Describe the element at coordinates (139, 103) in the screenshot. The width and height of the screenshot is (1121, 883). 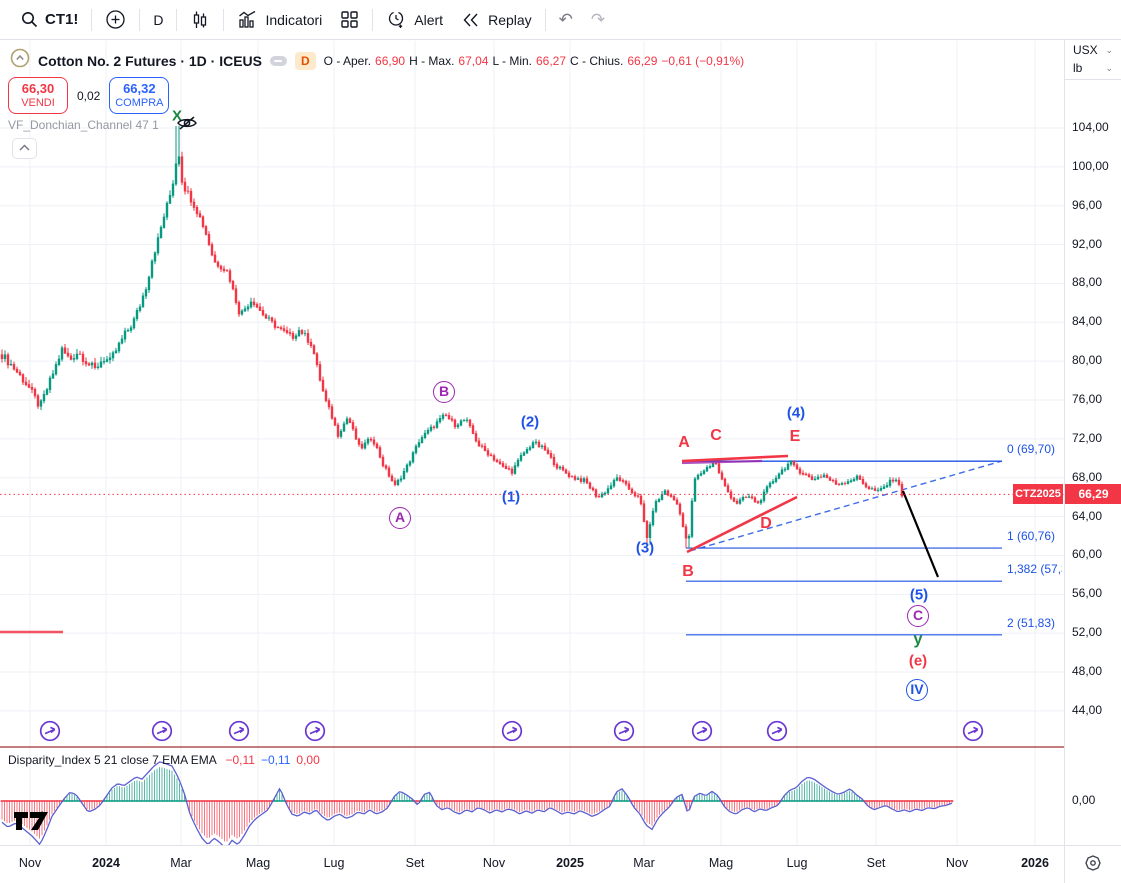
I see `buy-label: COMPRA` at that location.